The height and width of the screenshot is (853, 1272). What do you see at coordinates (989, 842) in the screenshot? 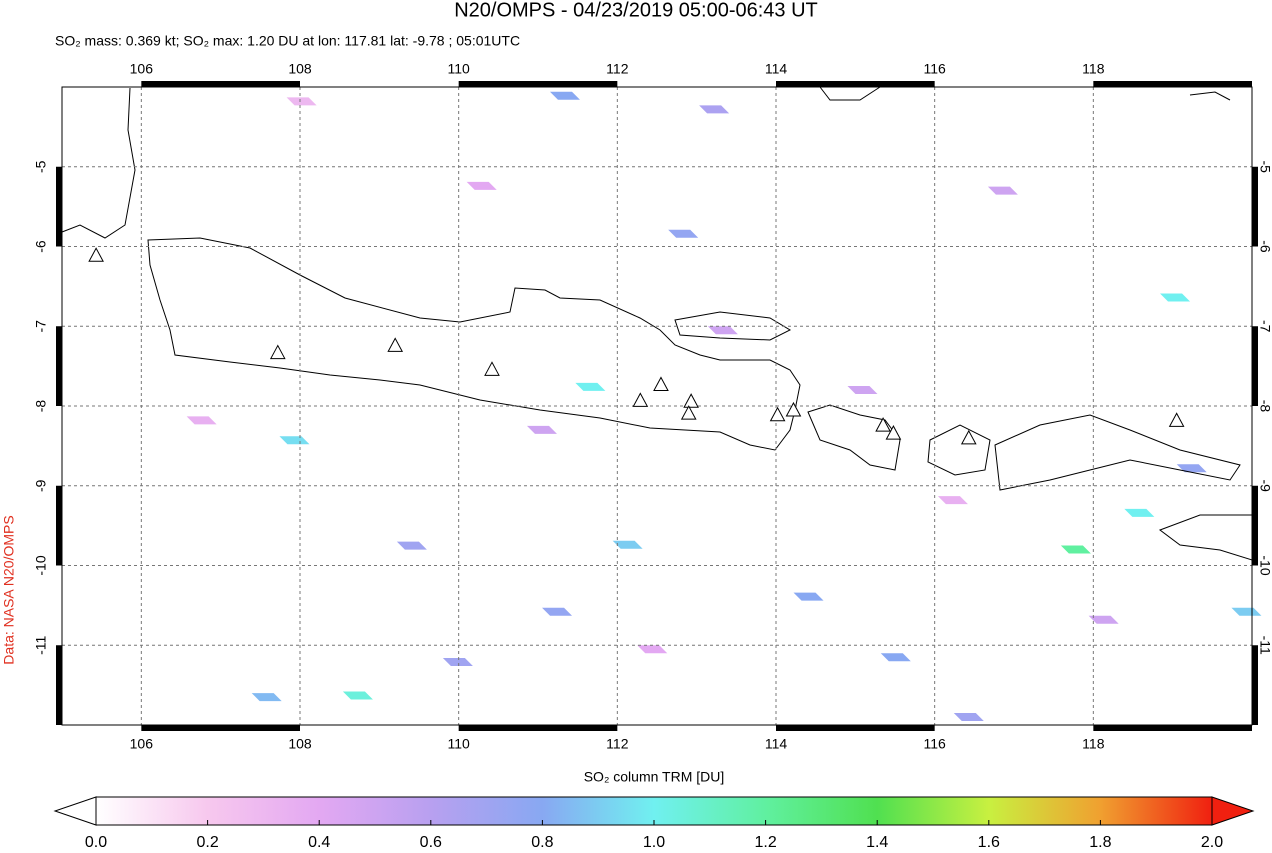
I see `colorbar-tick-label: 1.6` at bounding box center [989, 842].